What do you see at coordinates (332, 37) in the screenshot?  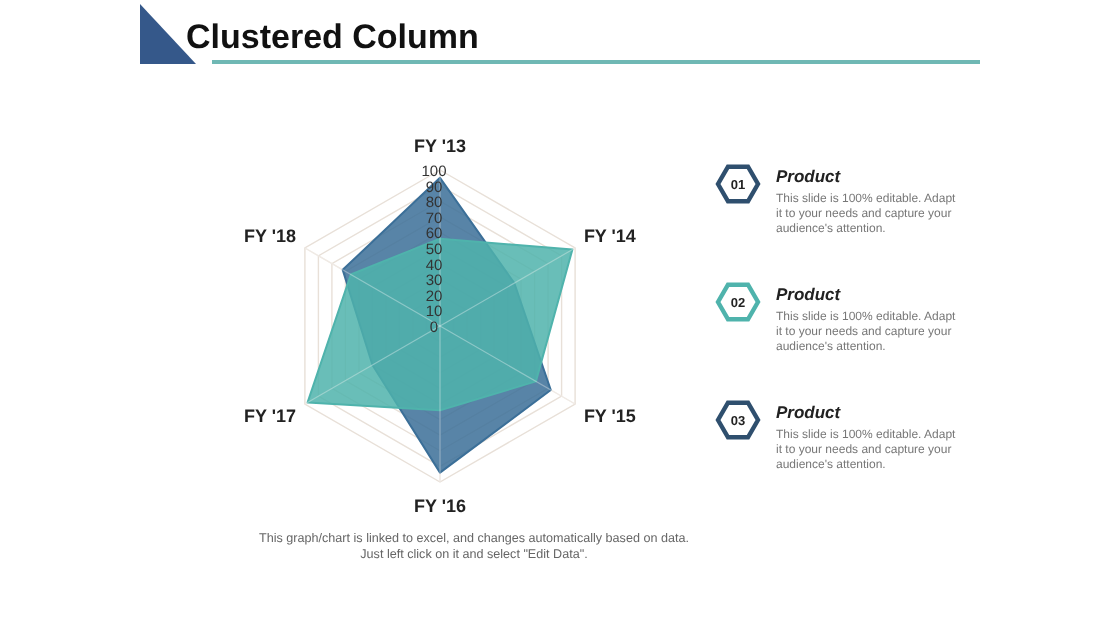 I see `chart-title: Clustered Column` at bounding box center [332, 37].